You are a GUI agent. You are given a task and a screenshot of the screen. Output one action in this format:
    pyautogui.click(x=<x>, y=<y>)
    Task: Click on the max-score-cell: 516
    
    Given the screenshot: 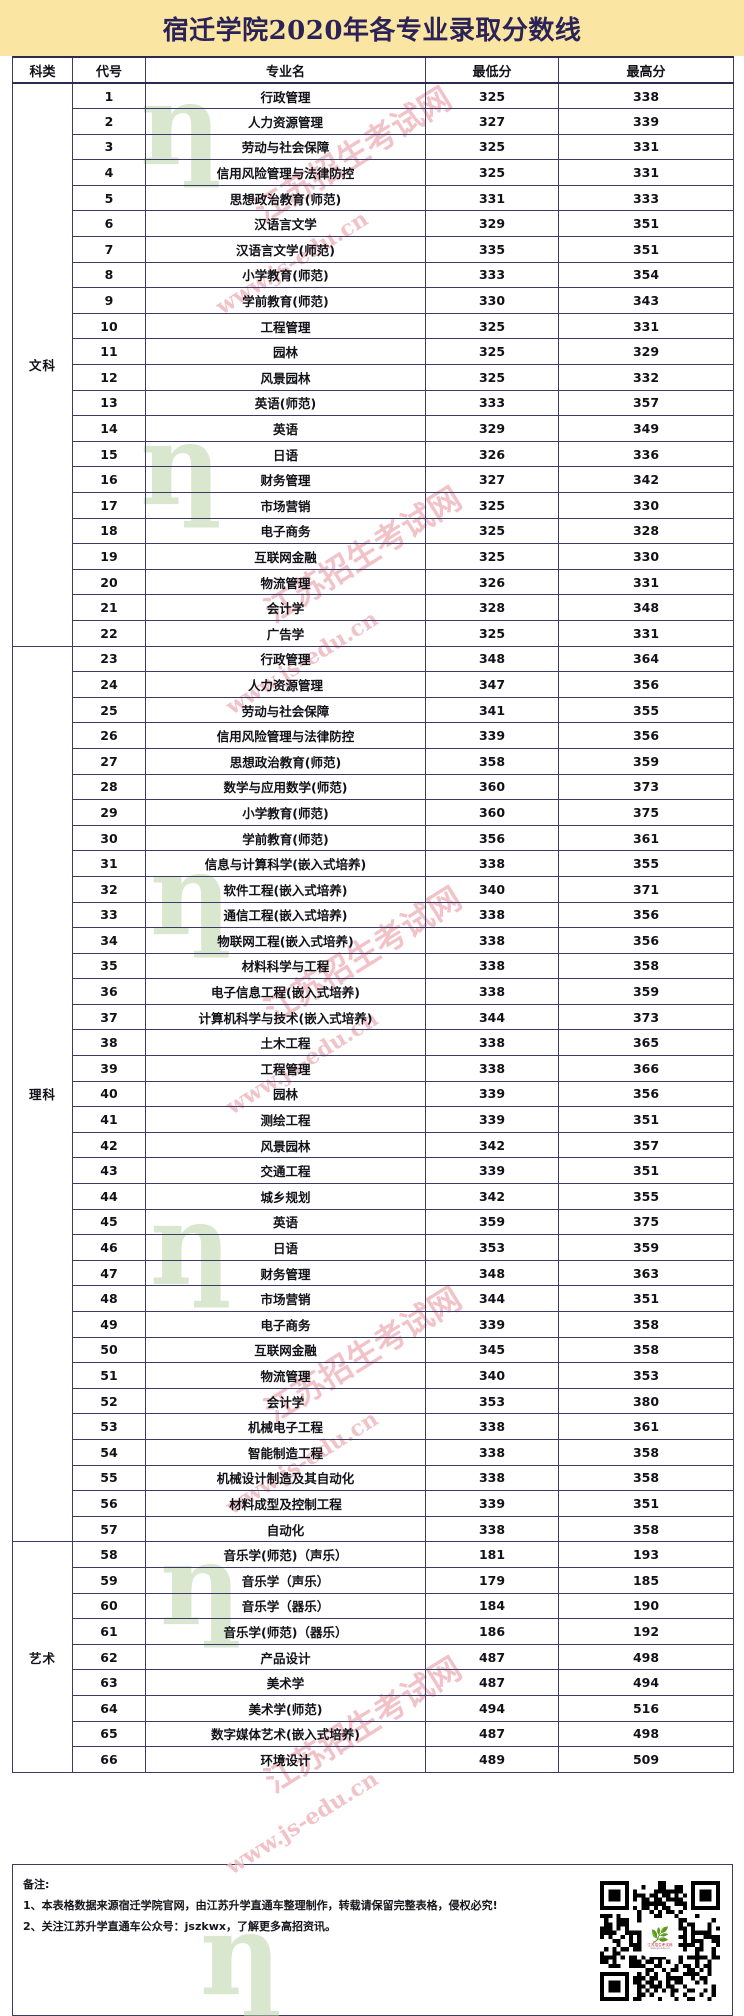 What is the action you would take?
    pyautogui.click(x=646, y=1708)
    